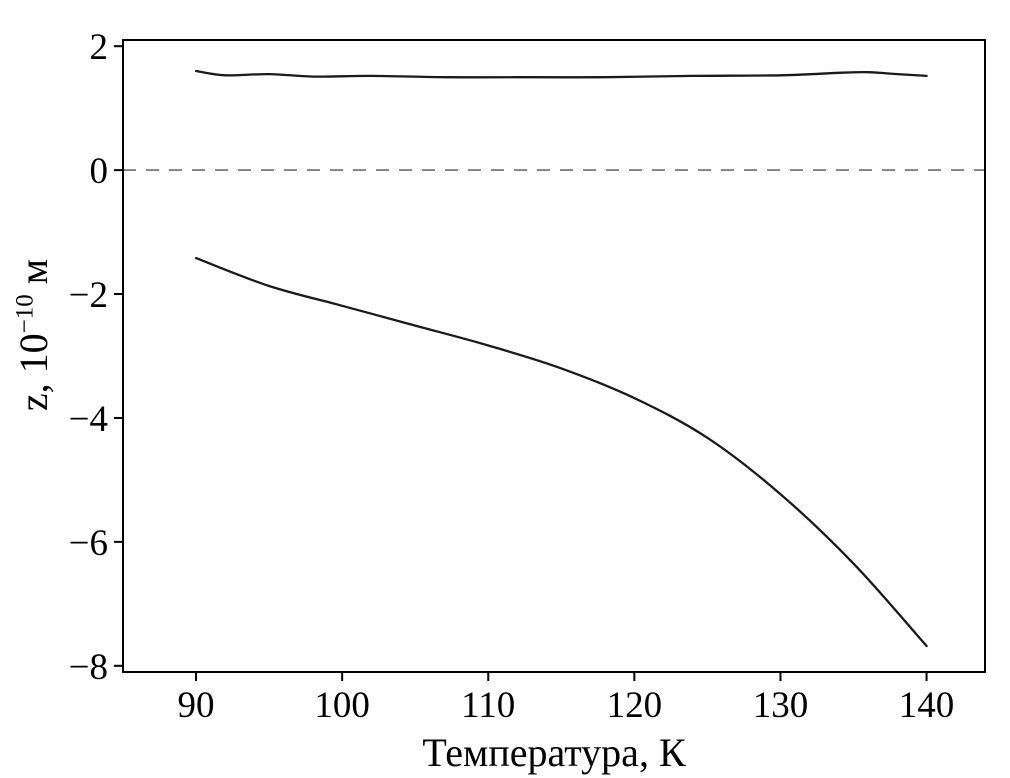 The width and height of the screenshot is (1010, 778). I want to click on y-tick-label: 0, so click(99, 171).